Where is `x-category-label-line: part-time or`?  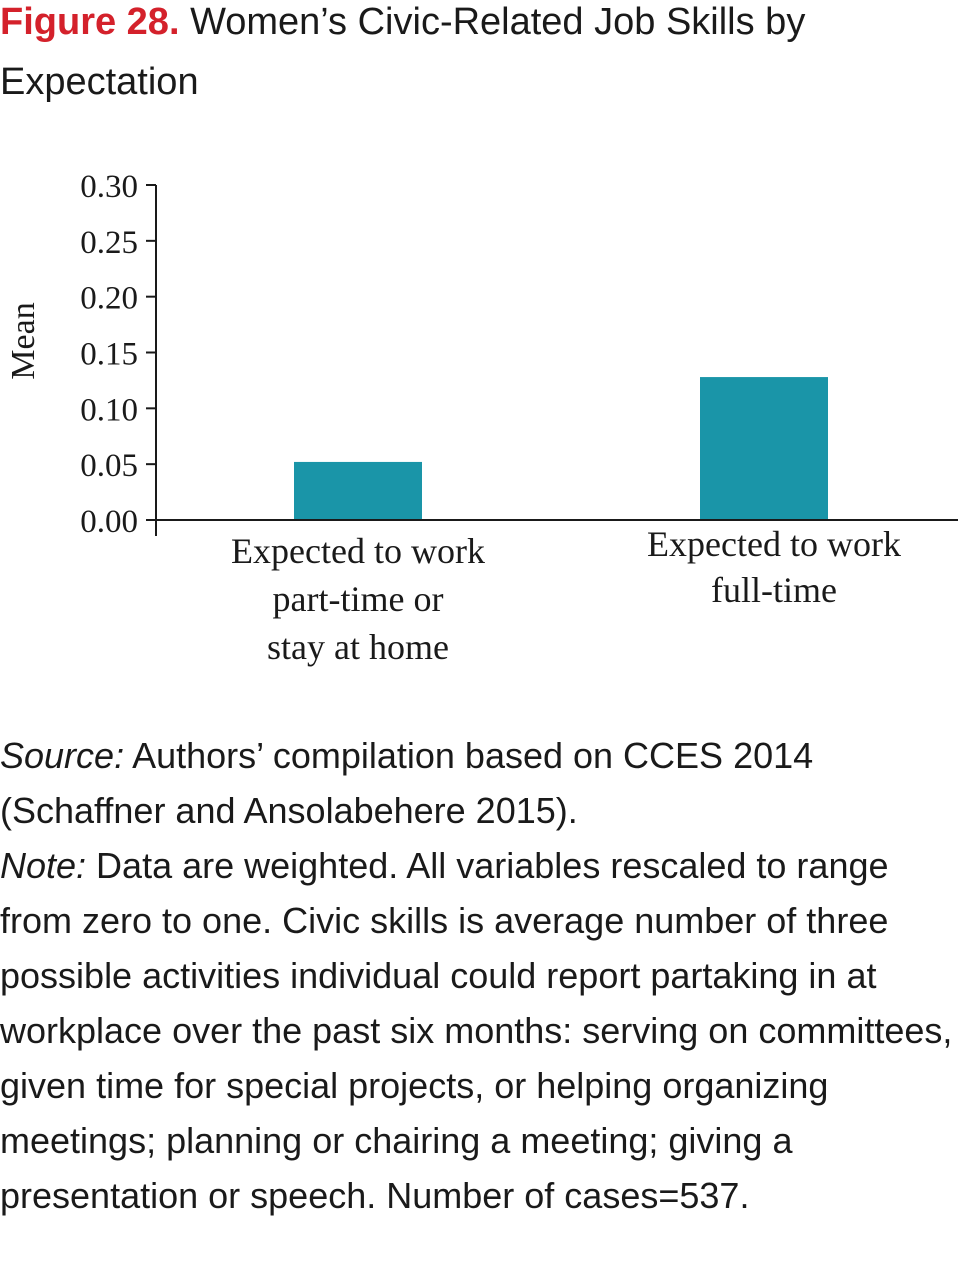 x-category-label-line: part-time or is located at coordinates (358, 599).